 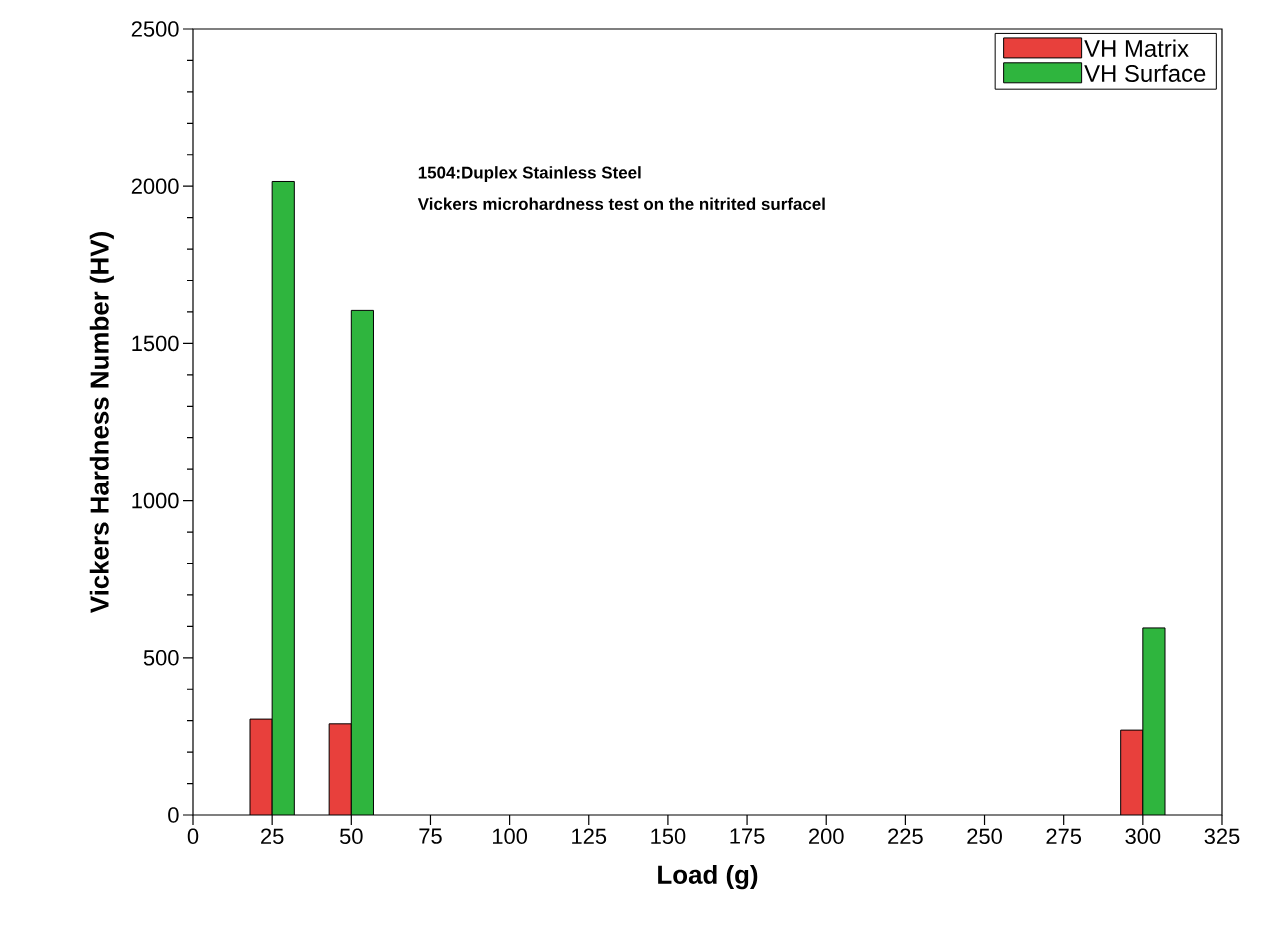 What do you see at coordinates (1064, 836) in the screenshot?
I see `x-tick-label: 275` at bounding box center [1064, 836].